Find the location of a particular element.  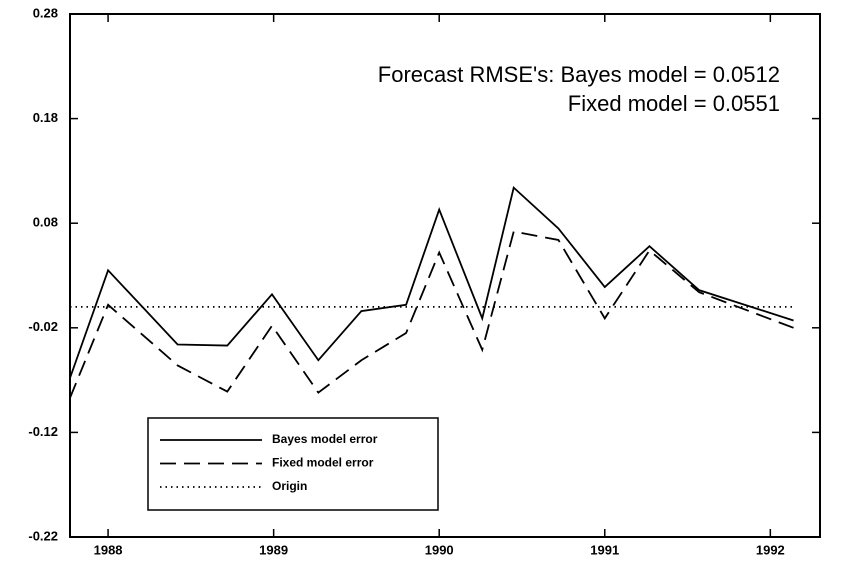

x-tick-label: 1989 is located at coordinates (273, 549).